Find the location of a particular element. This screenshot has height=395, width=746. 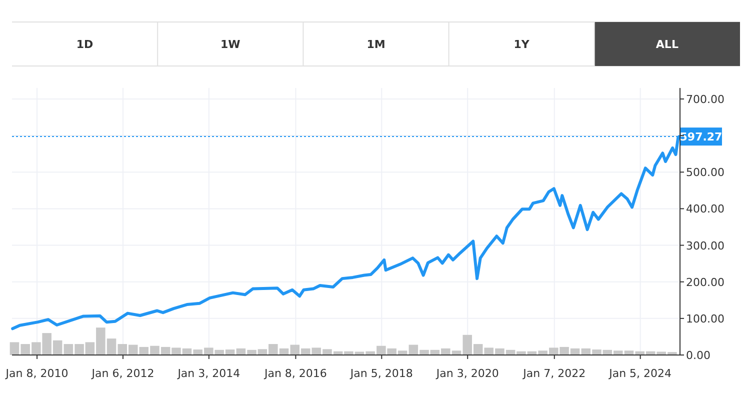

y-tick-label: 300.00 is located at coordinates (705, 245).